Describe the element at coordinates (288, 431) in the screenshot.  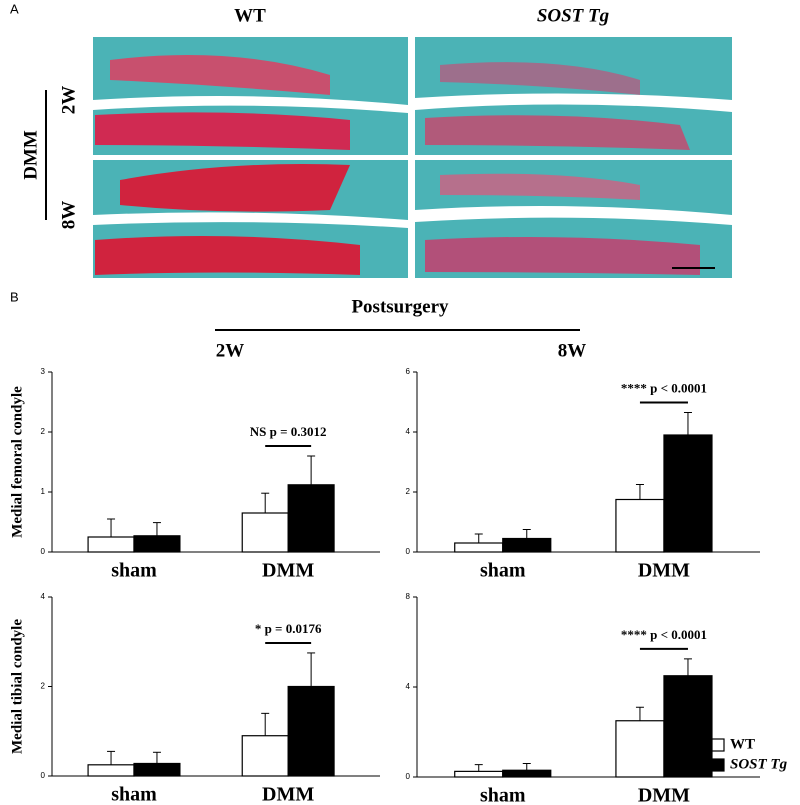
I see `significance-label: NS p = 0.3012` at that location.